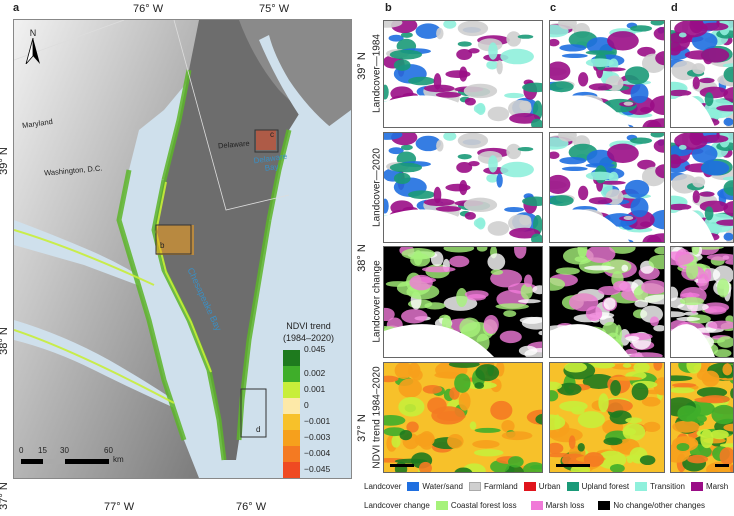 The height and width of the screenshot is (516, 734). What do you see at coordinates (253, 413) in the screenshot?
I see `inset-box-d` at bounding box center [253, 413].